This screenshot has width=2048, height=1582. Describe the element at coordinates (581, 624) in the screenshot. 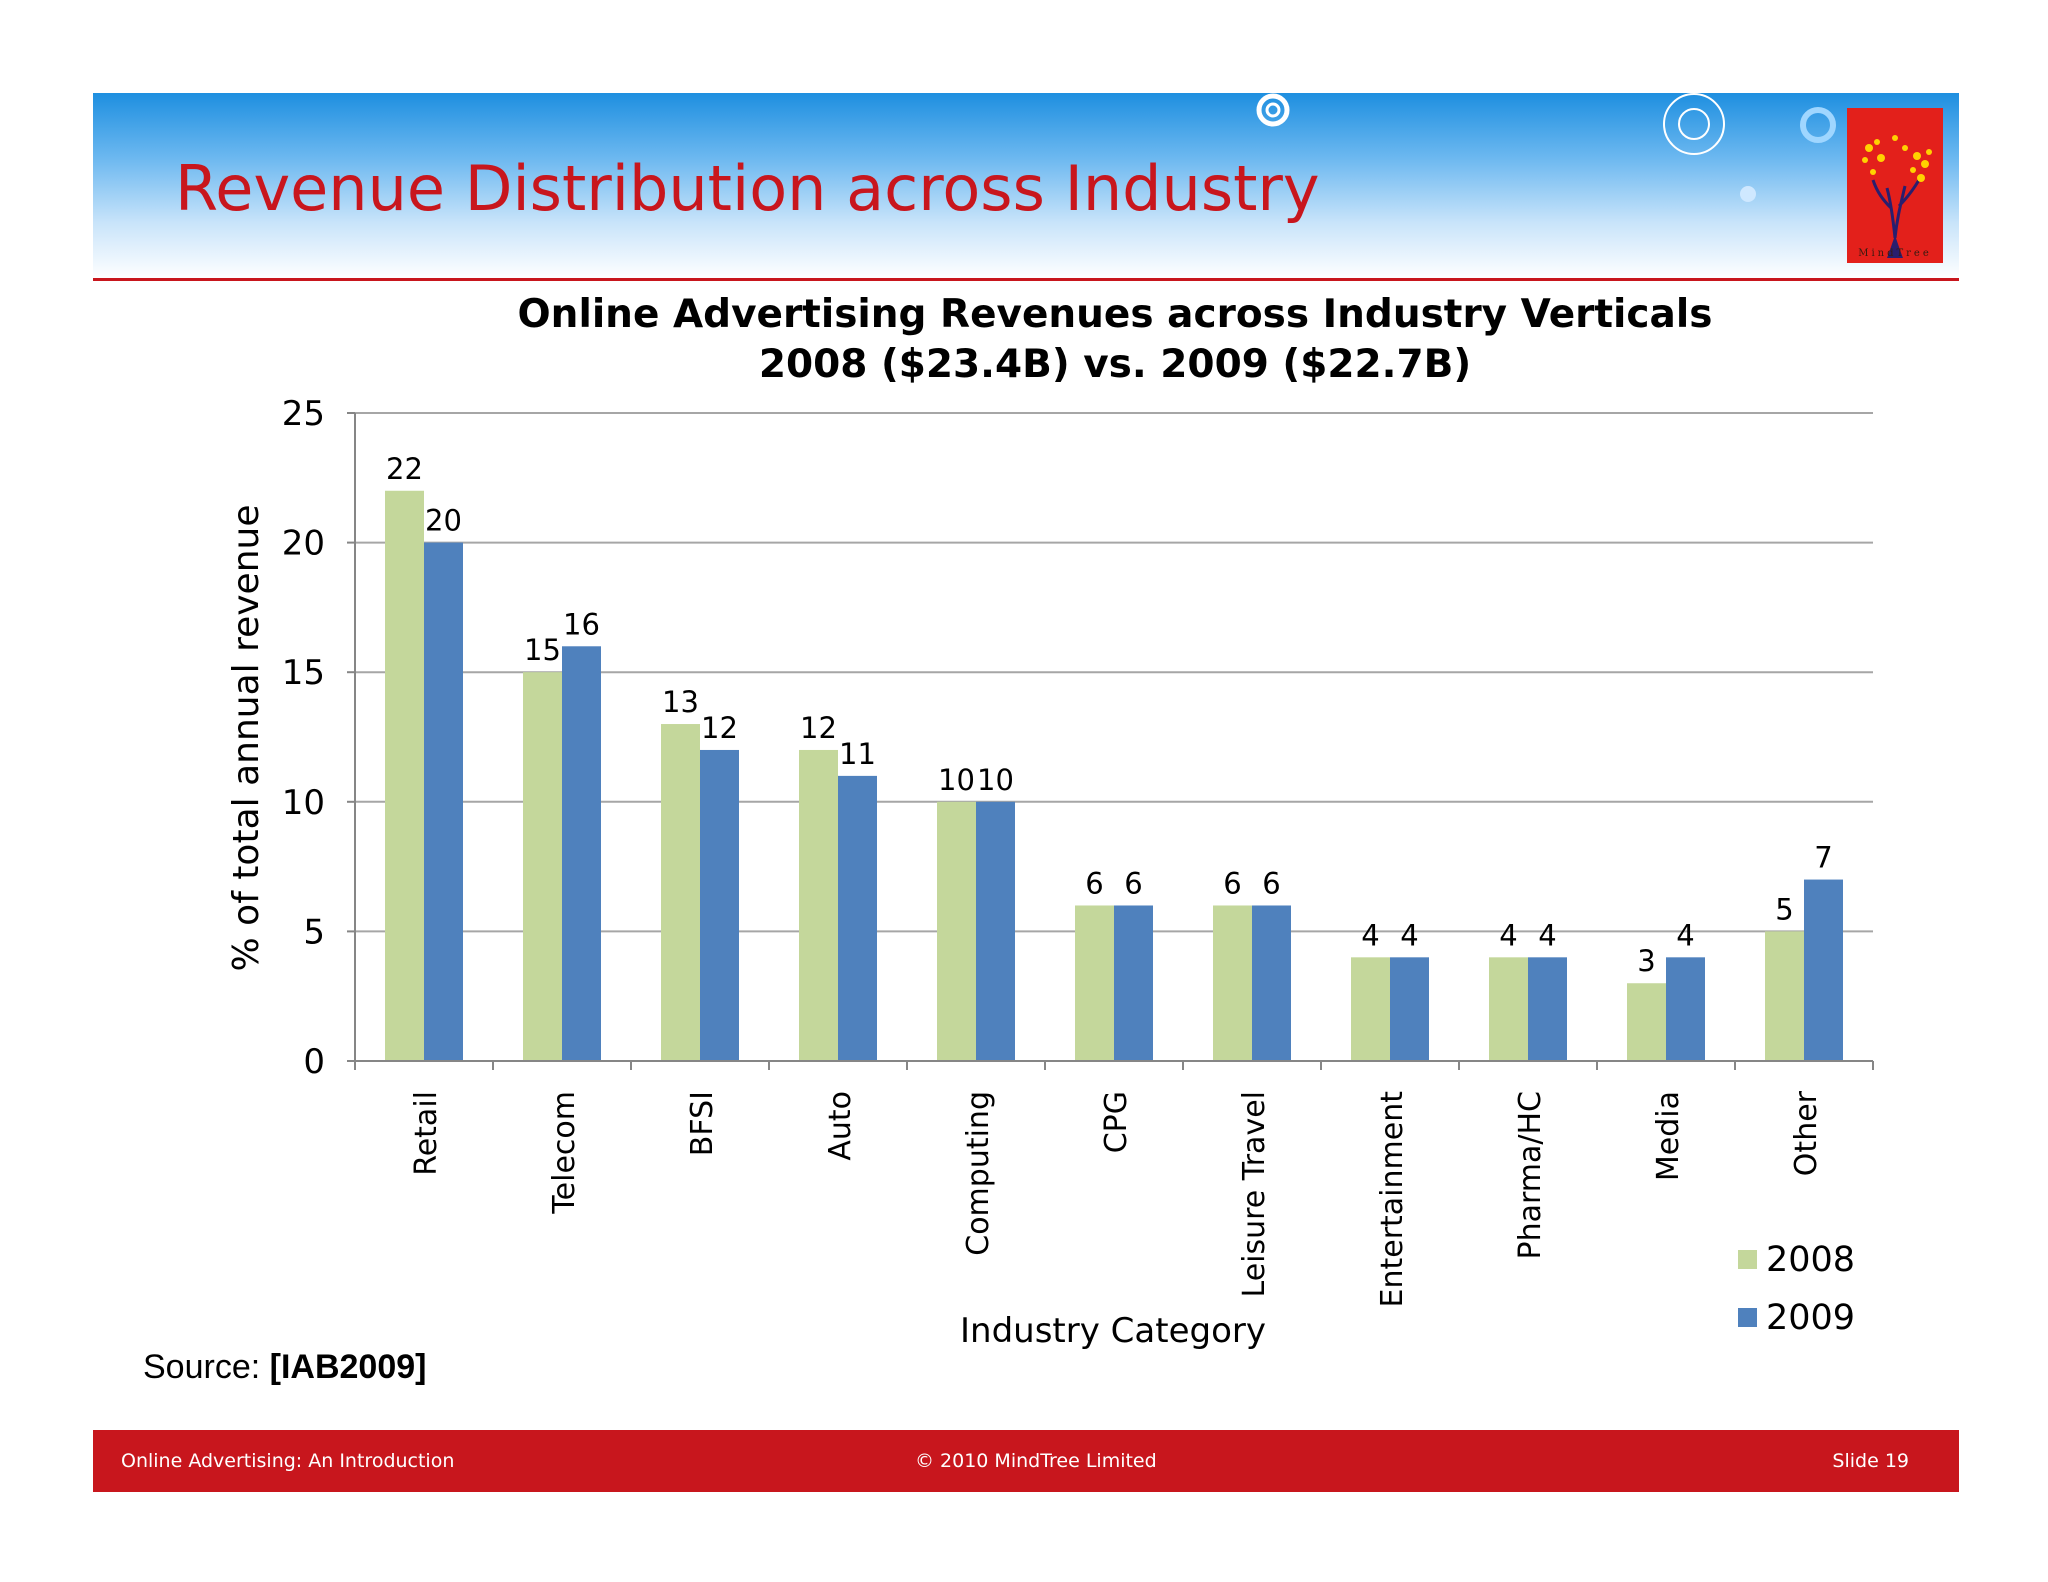

I see `data-label: 16` at that location.